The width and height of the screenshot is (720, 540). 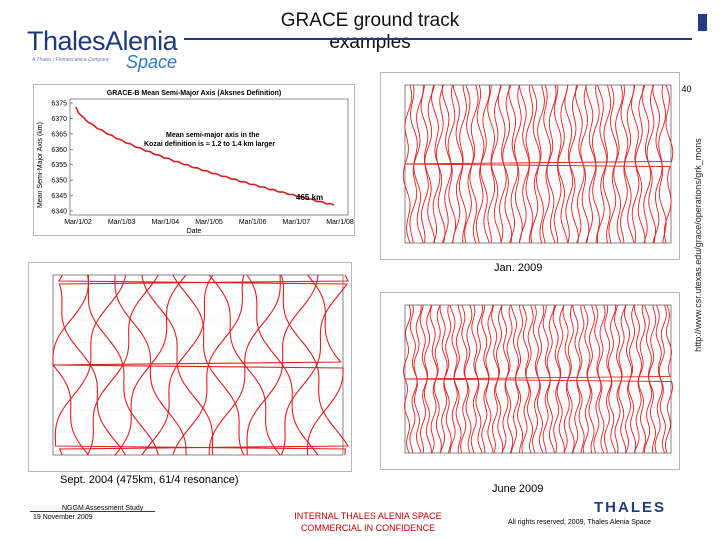 I want to click on caption-sept-2004: Sept. 2004 (475km, 61/4 resonance), so click(x=149, y=480).